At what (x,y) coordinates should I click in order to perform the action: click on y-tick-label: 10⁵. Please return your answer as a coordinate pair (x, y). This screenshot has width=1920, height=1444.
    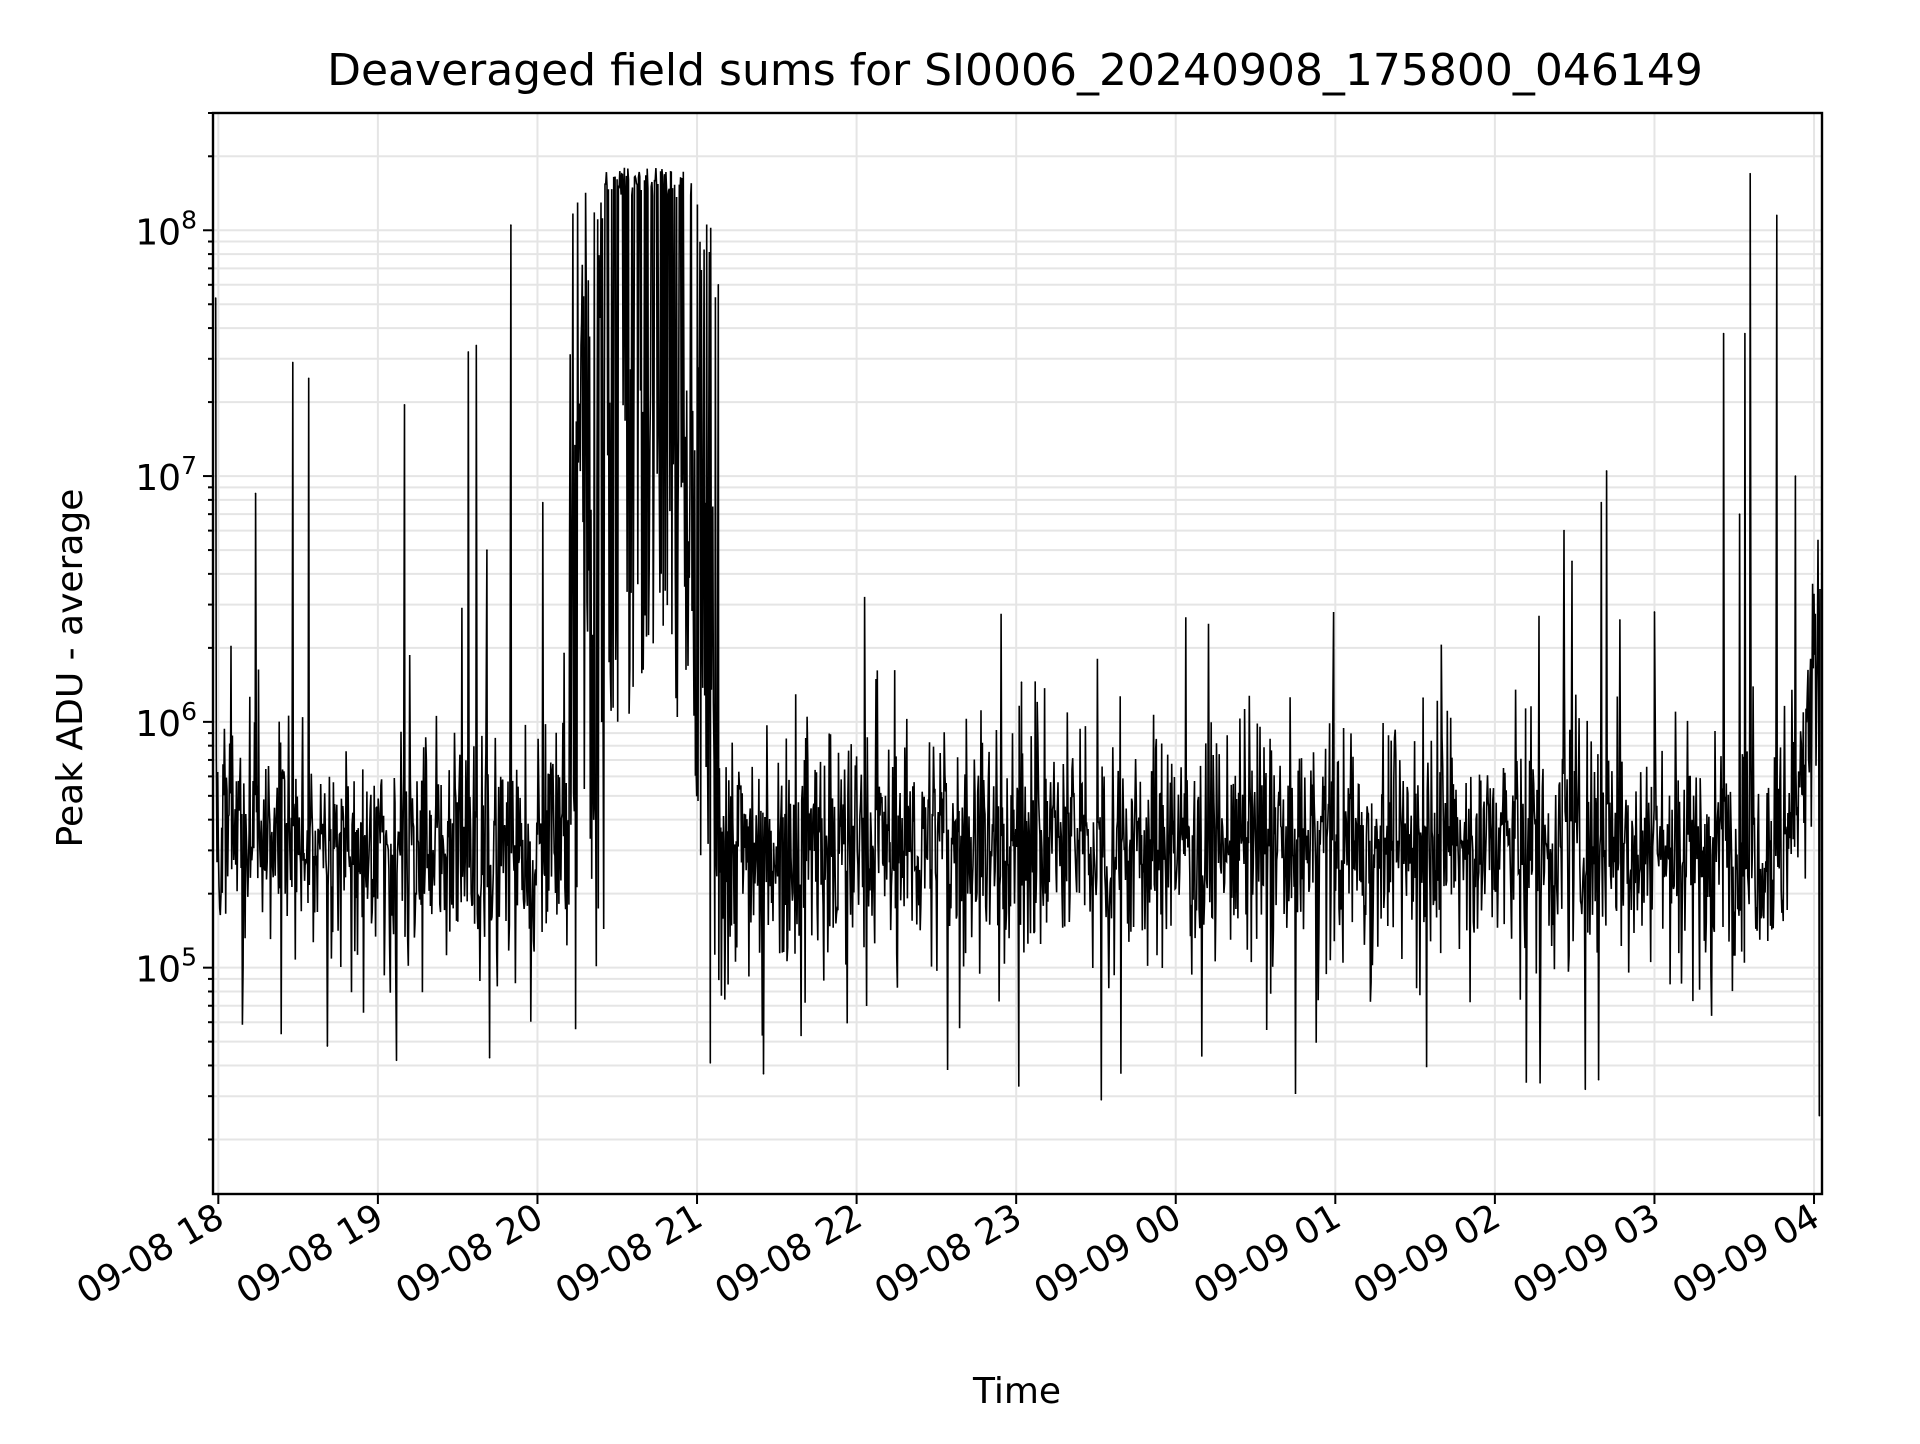
    Looking at the image, I should click on (166, 967).